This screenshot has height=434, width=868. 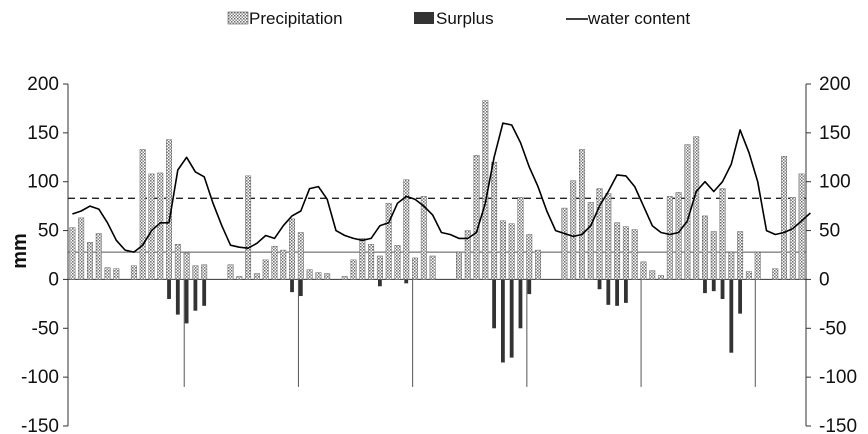 I want to click on y-tick-label-left: -100, so click(x=40, y=377).